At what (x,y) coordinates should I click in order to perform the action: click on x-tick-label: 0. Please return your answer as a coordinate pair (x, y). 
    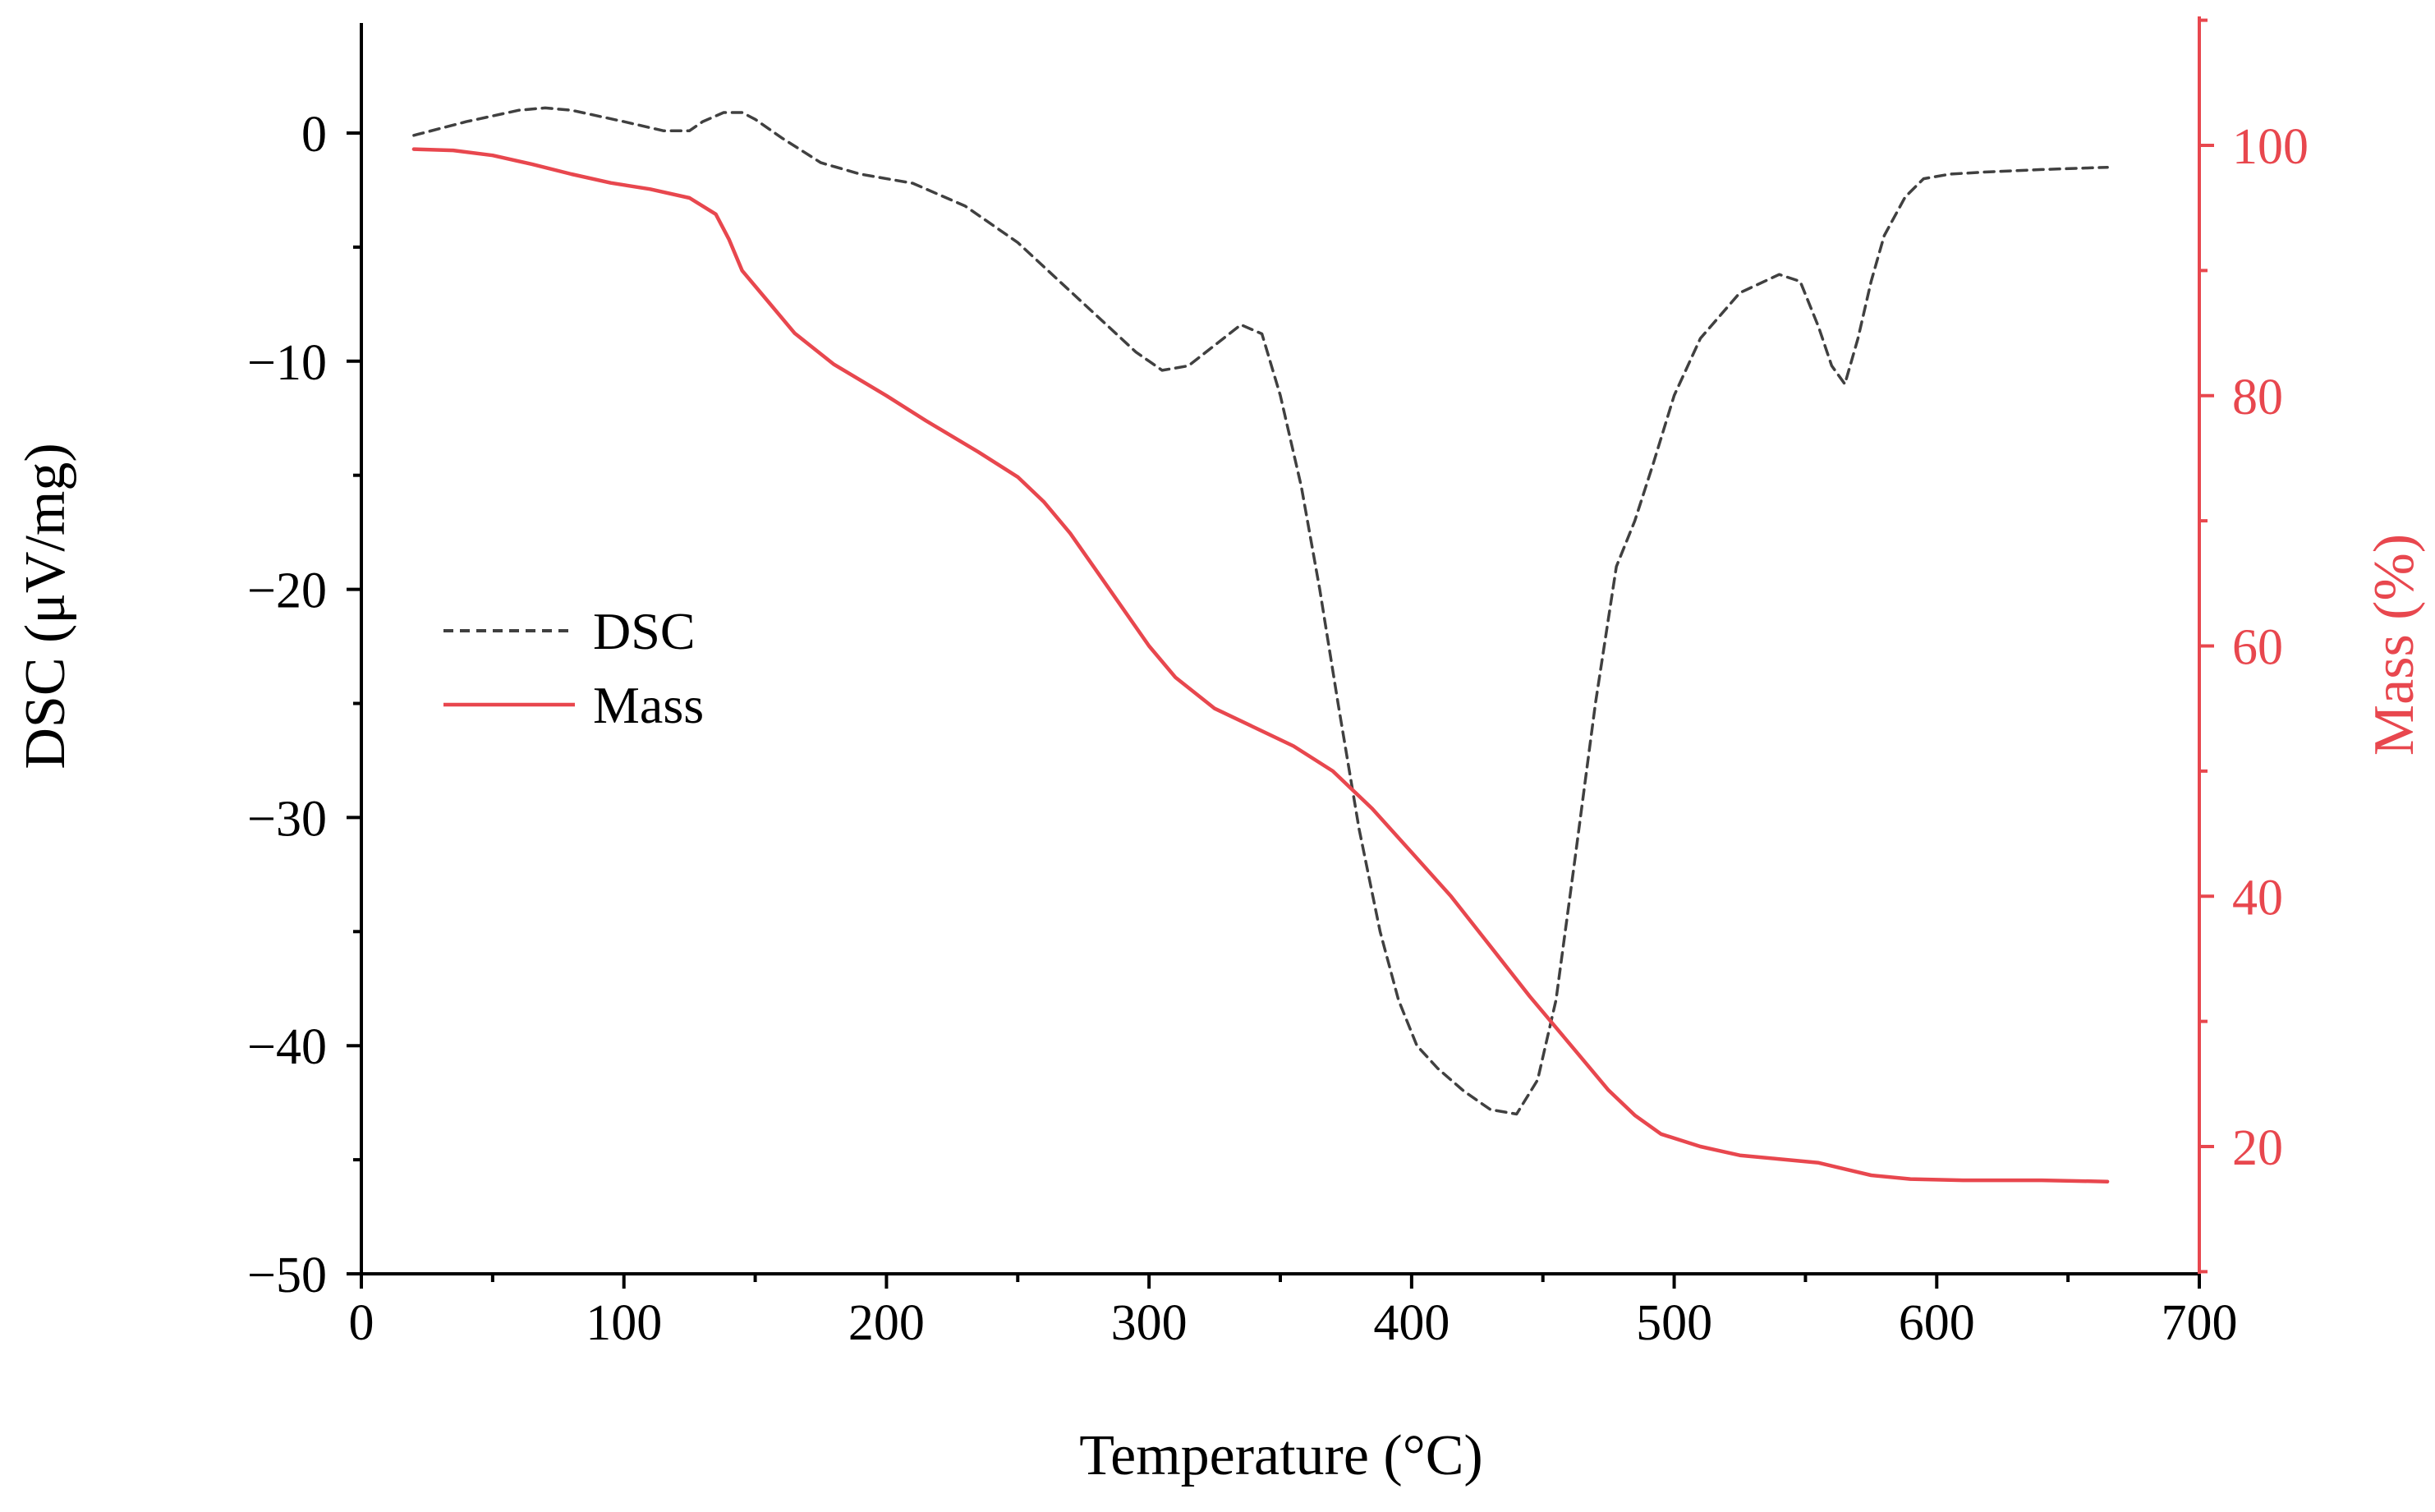
    Looking at the image, I should click on (361, 1323).